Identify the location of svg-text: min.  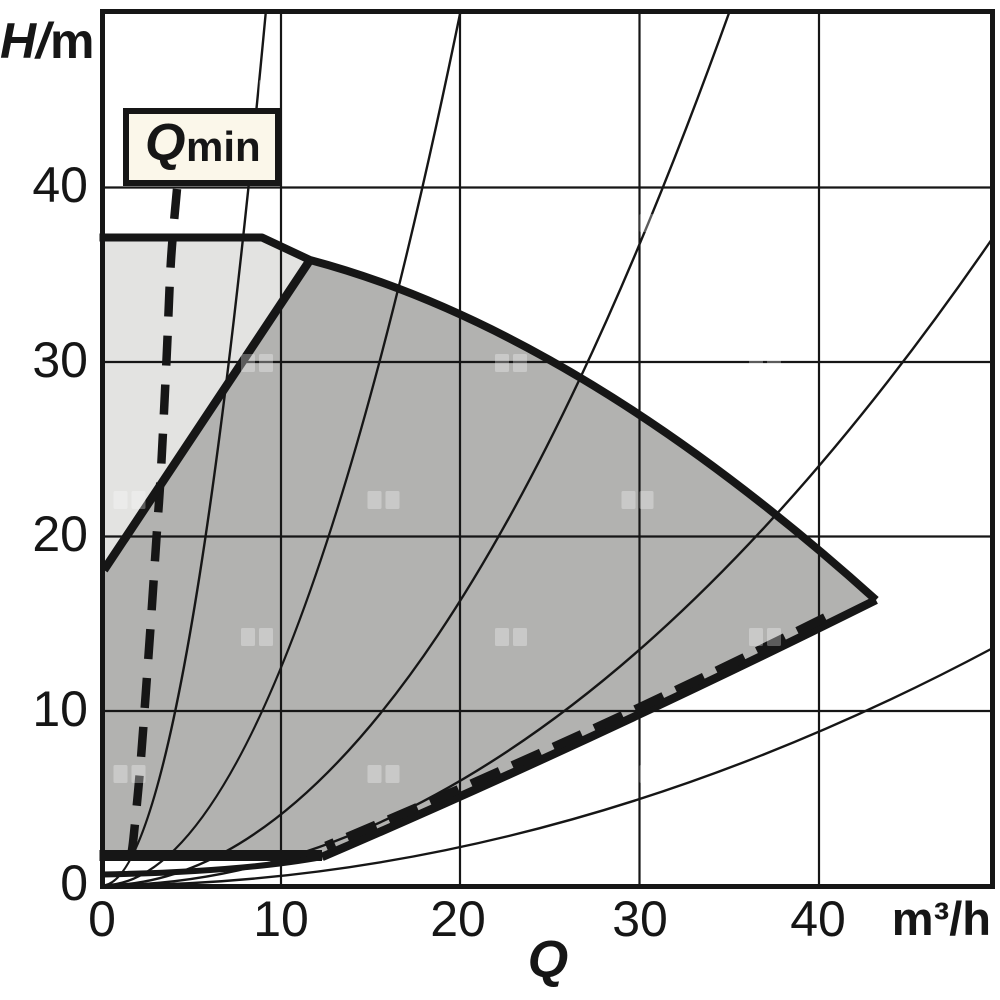
(223, 146).